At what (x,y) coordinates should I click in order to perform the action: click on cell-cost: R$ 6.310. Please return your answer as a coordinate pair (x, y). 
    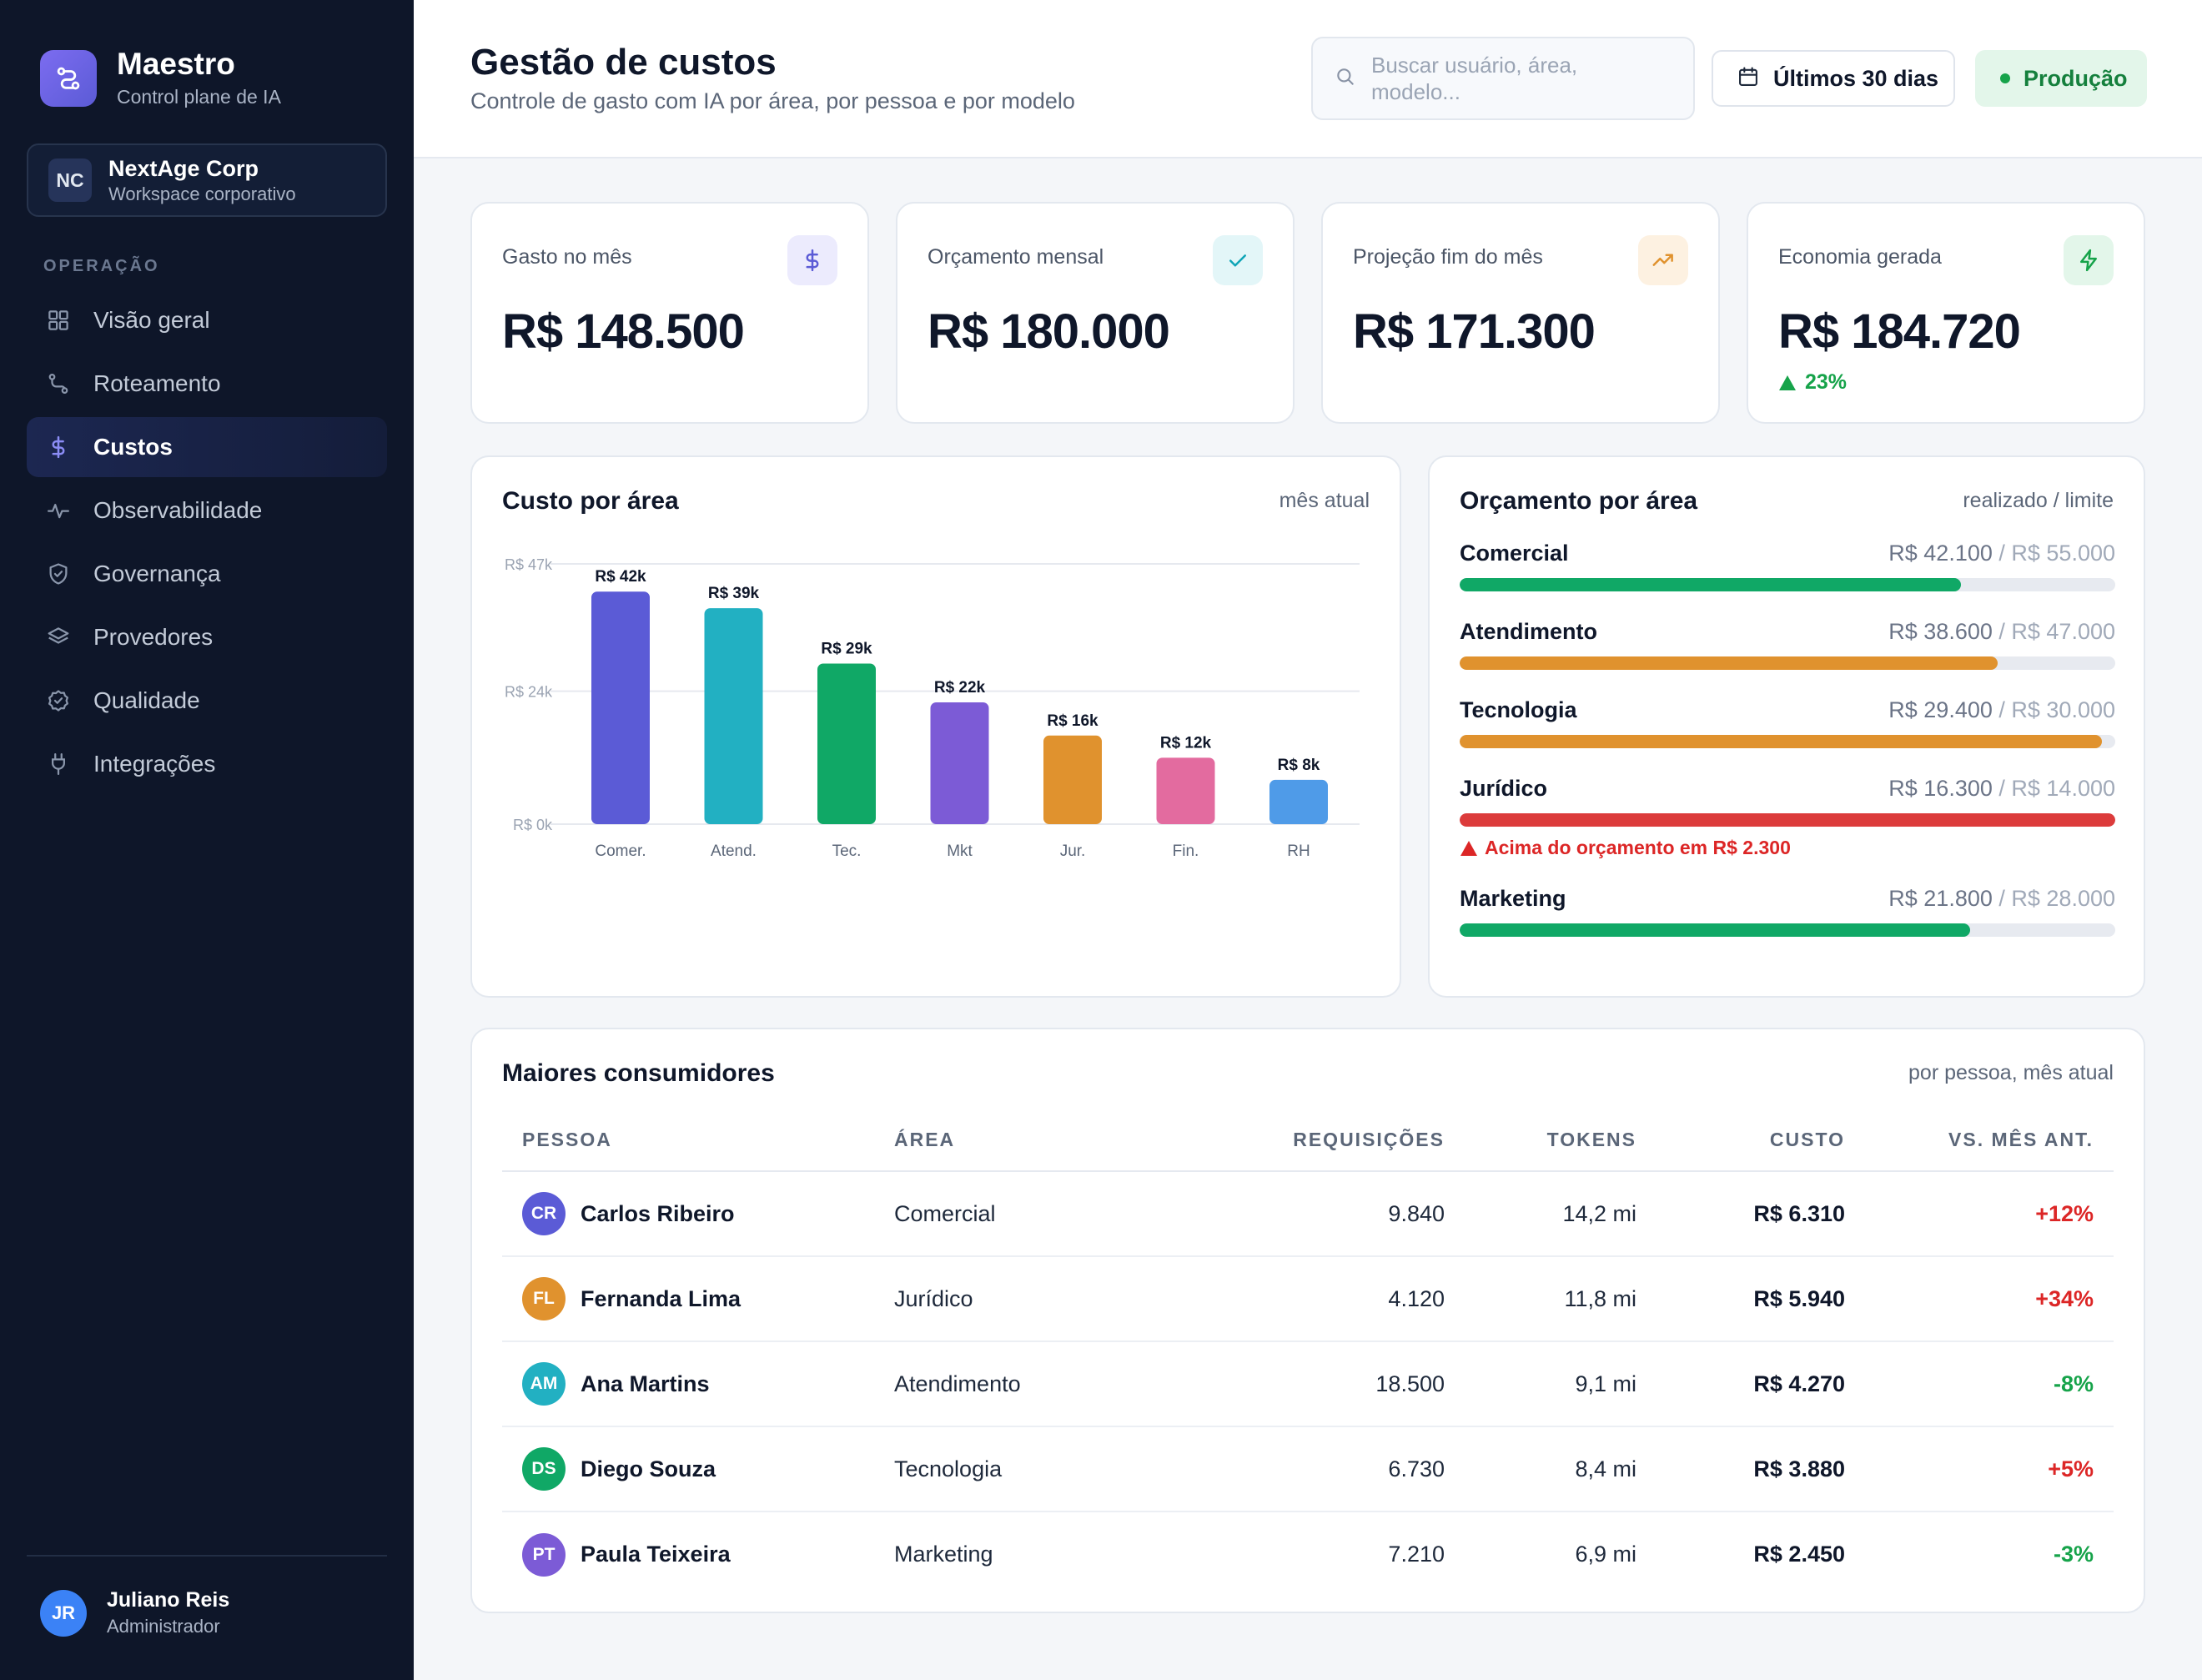
    Looking at the image, I should click on (1740, 1214).